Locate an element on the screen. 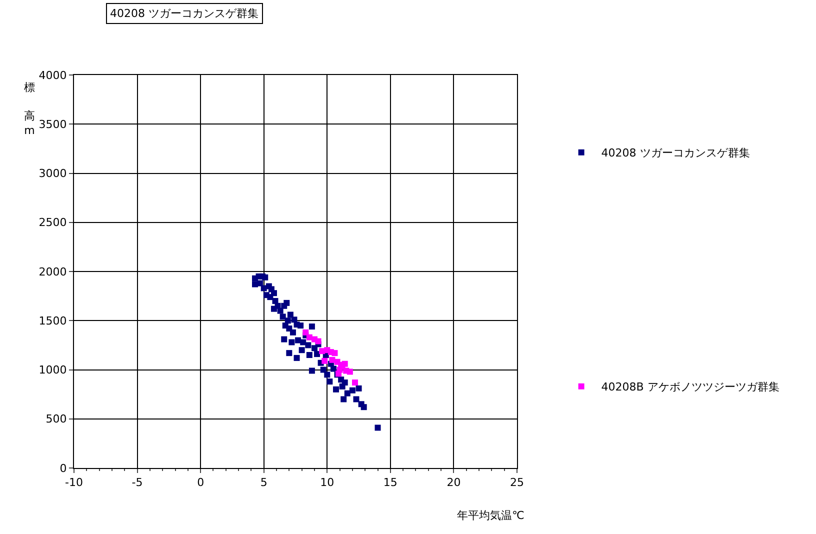  y-tick-label: 1500 is located at coordinates (52, 321).